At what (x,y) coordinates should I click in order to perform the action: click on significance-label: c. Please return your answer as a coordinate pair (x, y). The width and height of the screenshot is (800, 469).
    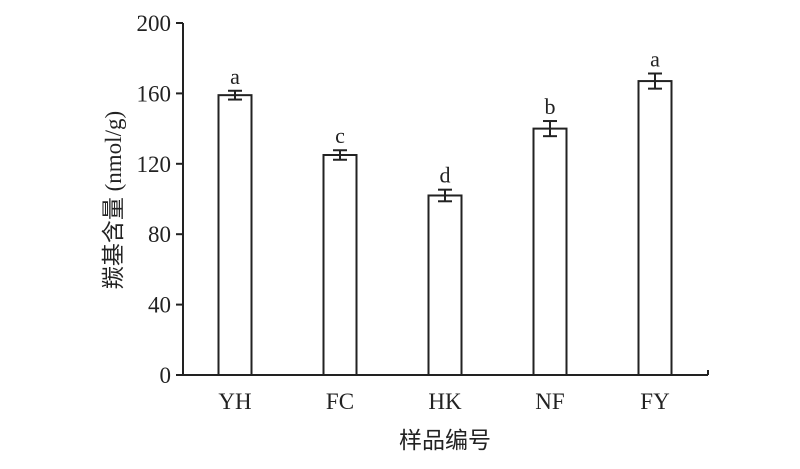
    Looking at the image, I should click on (340, 135).